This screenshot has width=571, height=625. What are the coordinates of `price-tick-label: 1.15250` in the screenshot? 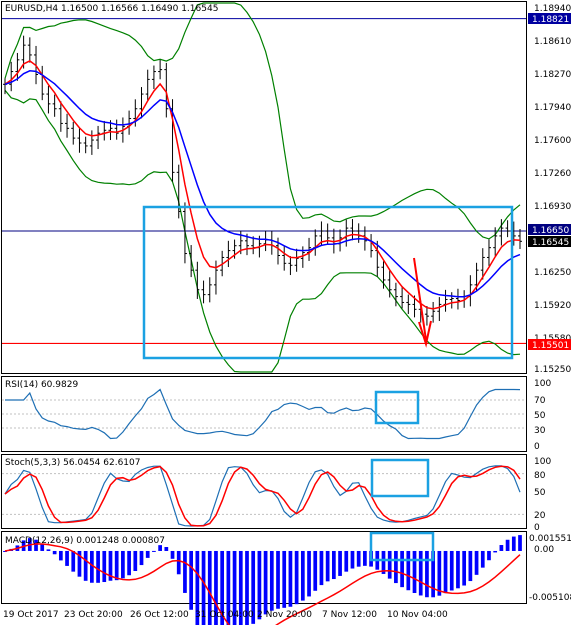 It's located at (552, 370).